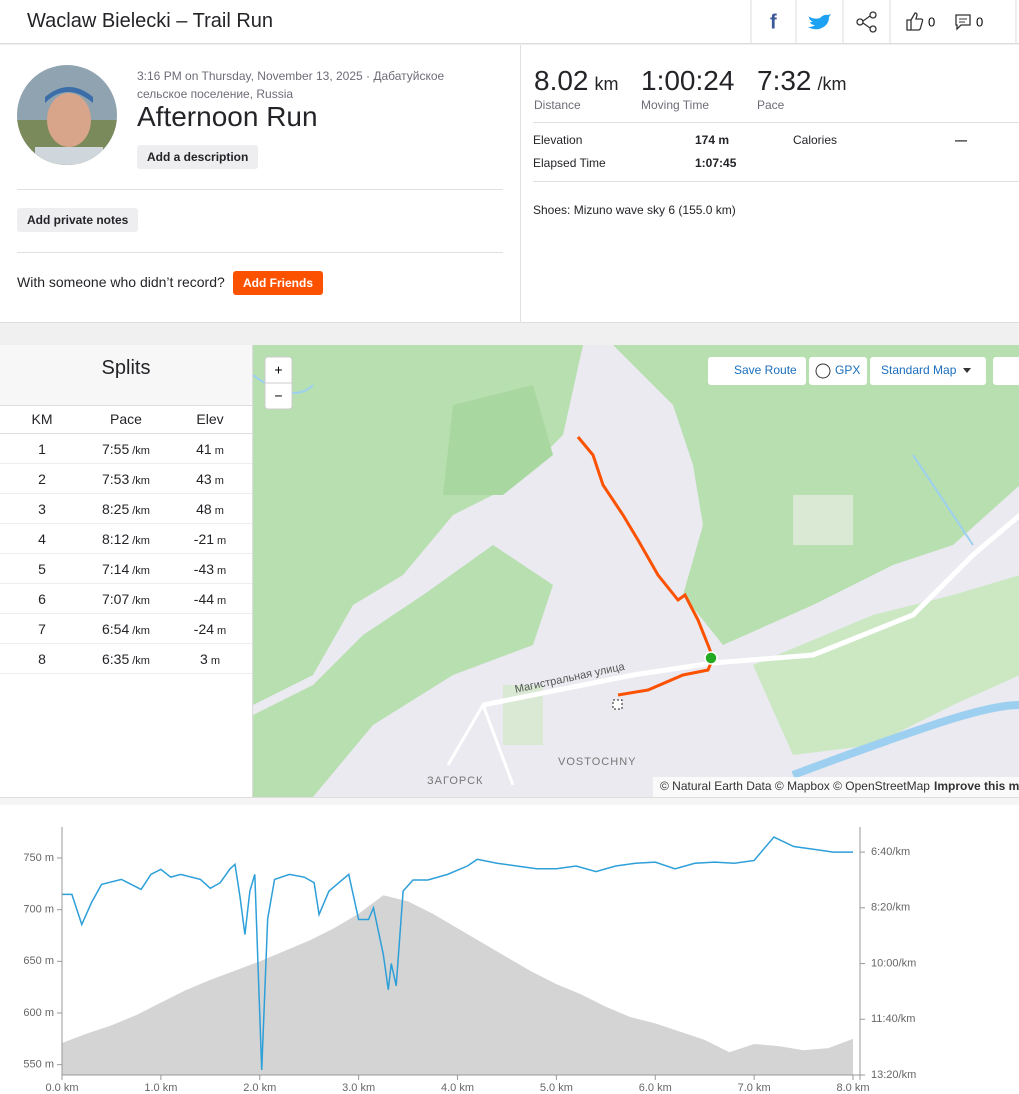 The image size is (1019, 1094). I want to click on pace-value: 8:12, so click(116, 539).